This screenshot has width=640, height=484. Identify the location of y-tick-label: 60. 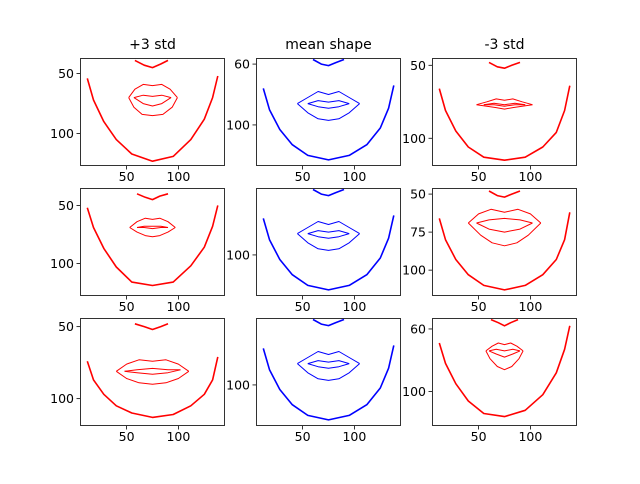
(418, 328).